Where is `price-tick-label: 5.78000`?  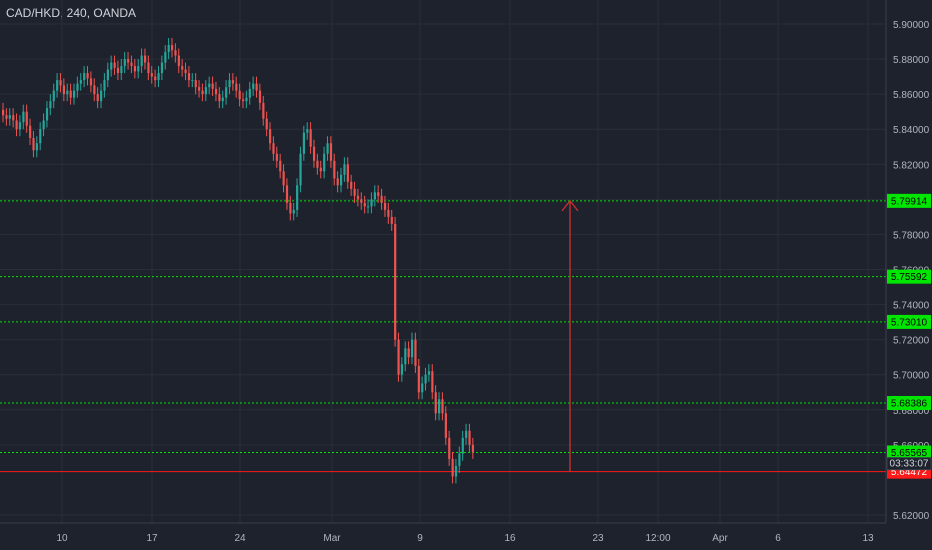 price-tick-label: 5.78000 is located at coordinates (911, 235).